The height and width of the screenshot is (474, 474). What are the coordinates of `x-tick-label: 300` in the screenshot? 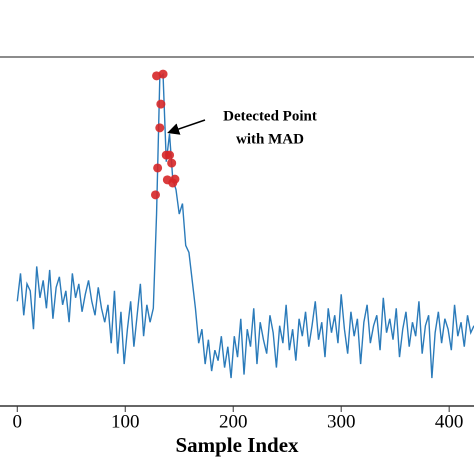 It's located at (341, 421).